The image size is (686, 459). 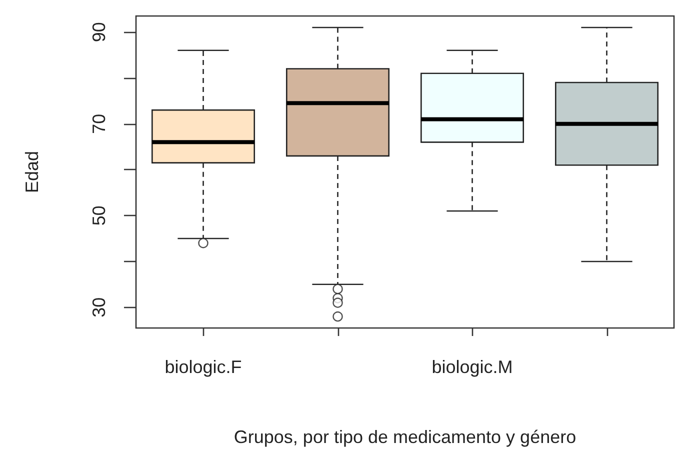 What do you see at coordinates (32, 172) in the screenshot?
I see `y-axis-title: Edad` at bounding box center [32, 172].